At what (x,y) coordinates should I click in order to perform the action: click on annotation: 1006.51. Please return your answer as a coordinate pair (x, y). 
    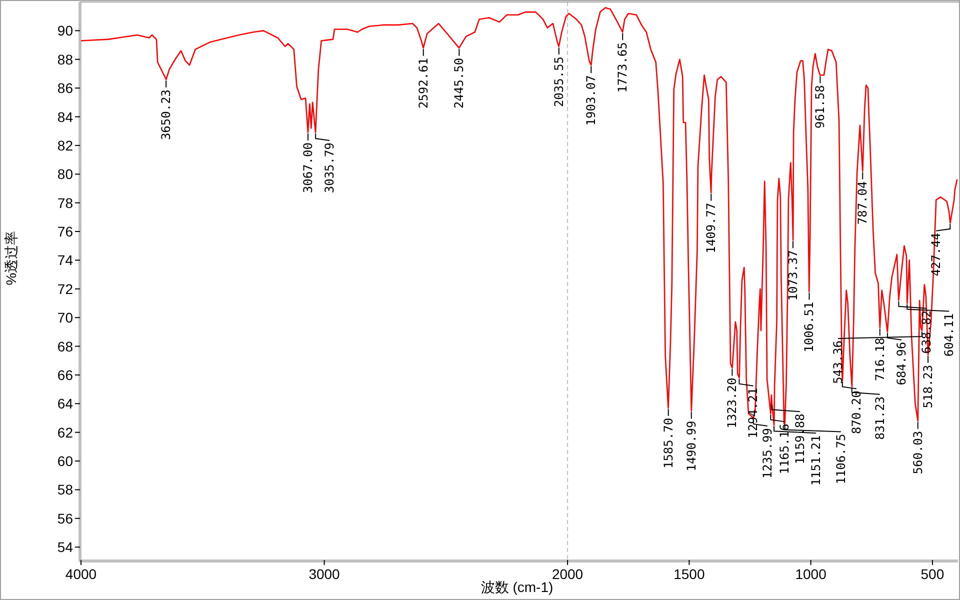
    Looking at the image, I should click on (809, 327).